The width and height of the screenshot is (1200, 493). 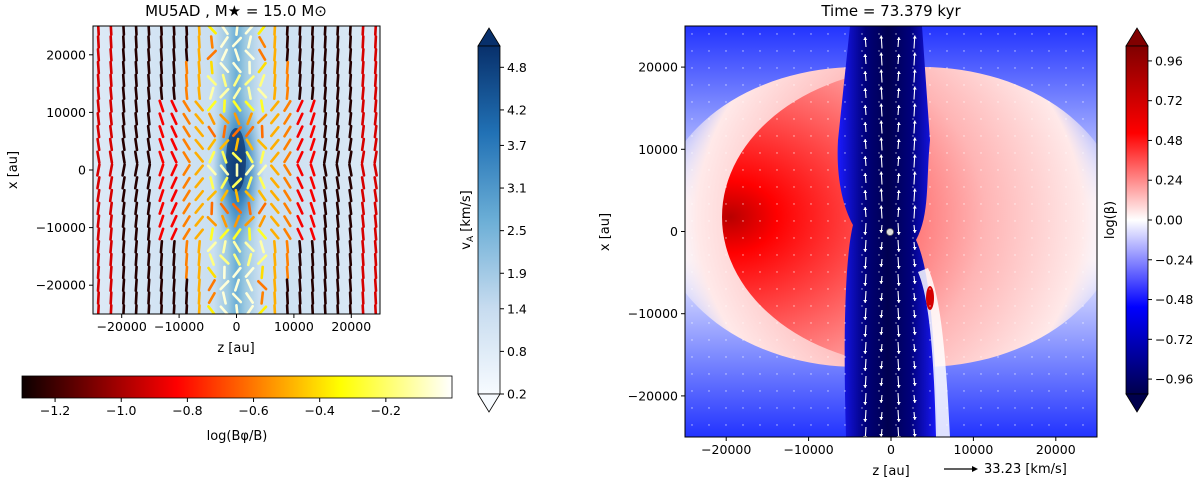 What do you see at coordinates (891, 449) in the screenshot?
I see `panel2-xtick-label: 0` at bounding box center [891, 449].